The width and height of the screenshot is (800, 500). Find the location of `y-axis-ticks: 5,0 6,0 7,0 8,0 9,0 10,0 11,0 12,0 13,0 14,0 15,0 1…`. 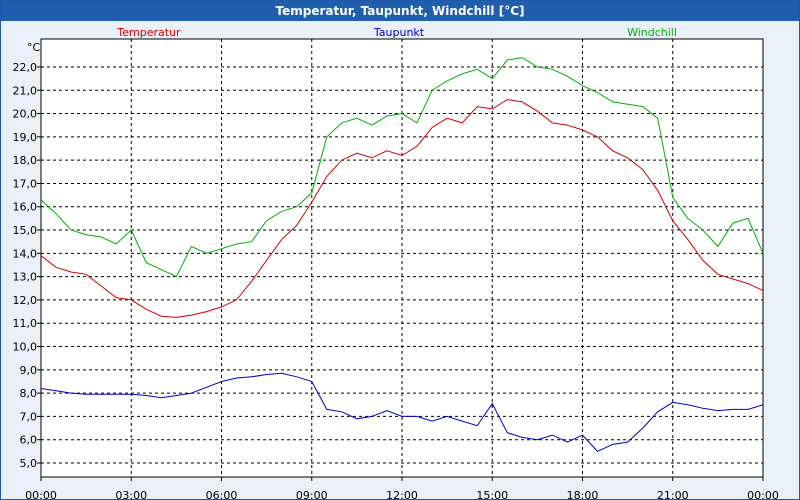

y-axis-ticks: 5,0 6,0 7,0 8,0 9,0 10,0 11,0 12,0 13,0 14,0 15,0 1… is located at coordinates (27, 265).